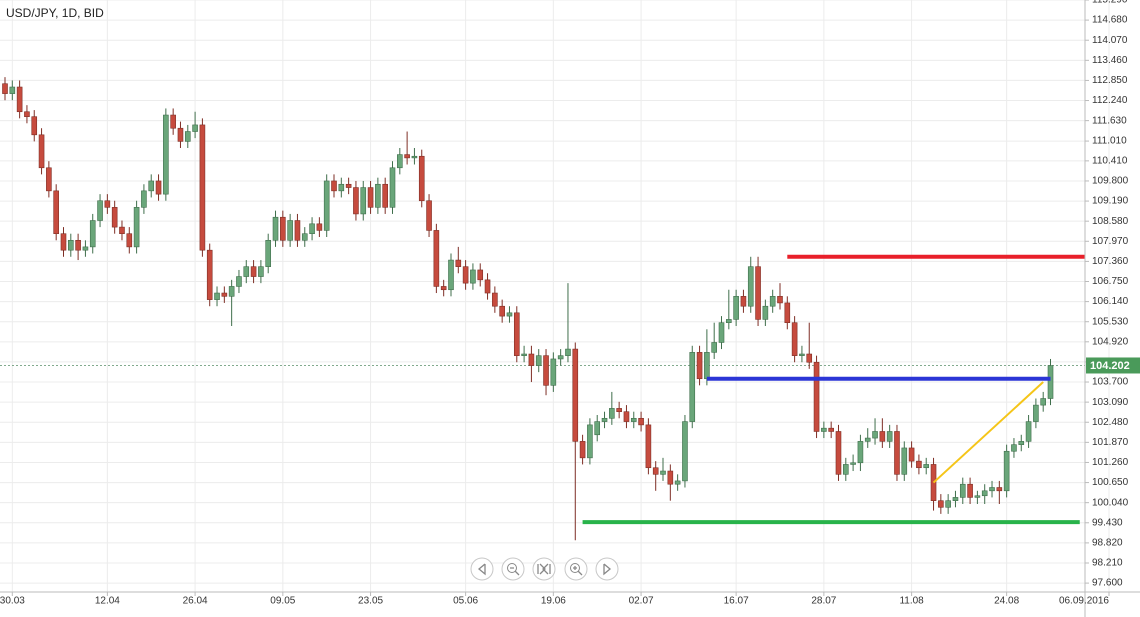  I want to click on scroll-right-button, so click(607, 569).